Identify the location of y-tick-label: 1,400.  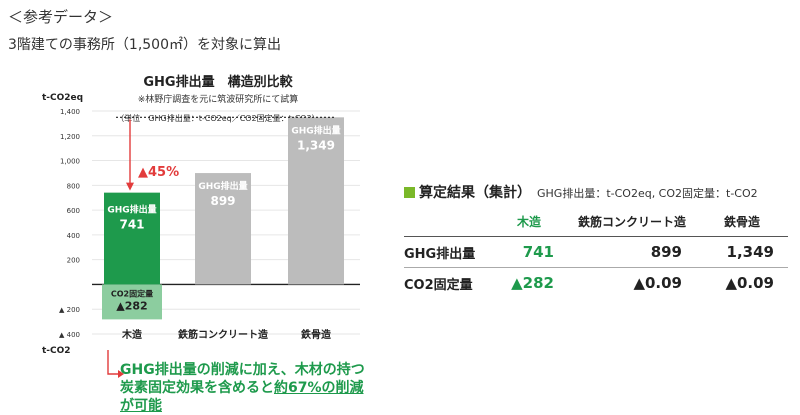
(70, 112).